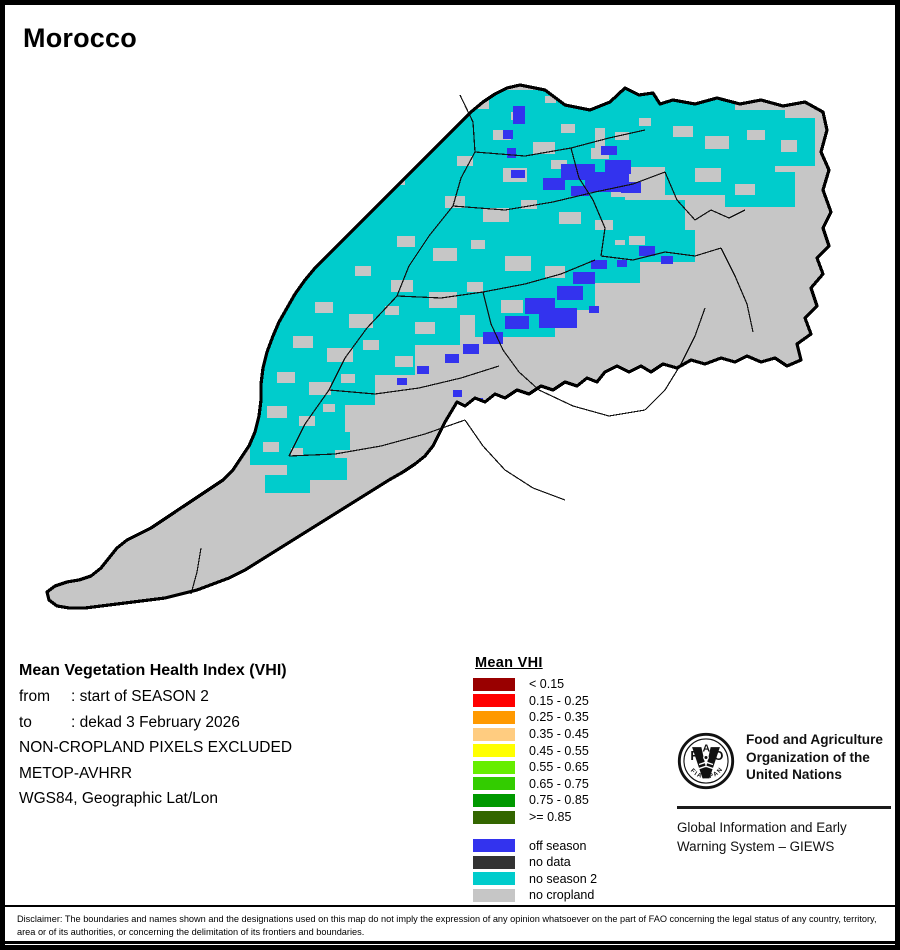  What do you see at coordinates (756, 846) in the screenshot?
I see `giews-line-2: Warning System – GIEWS` at bounding box center [756, 846].